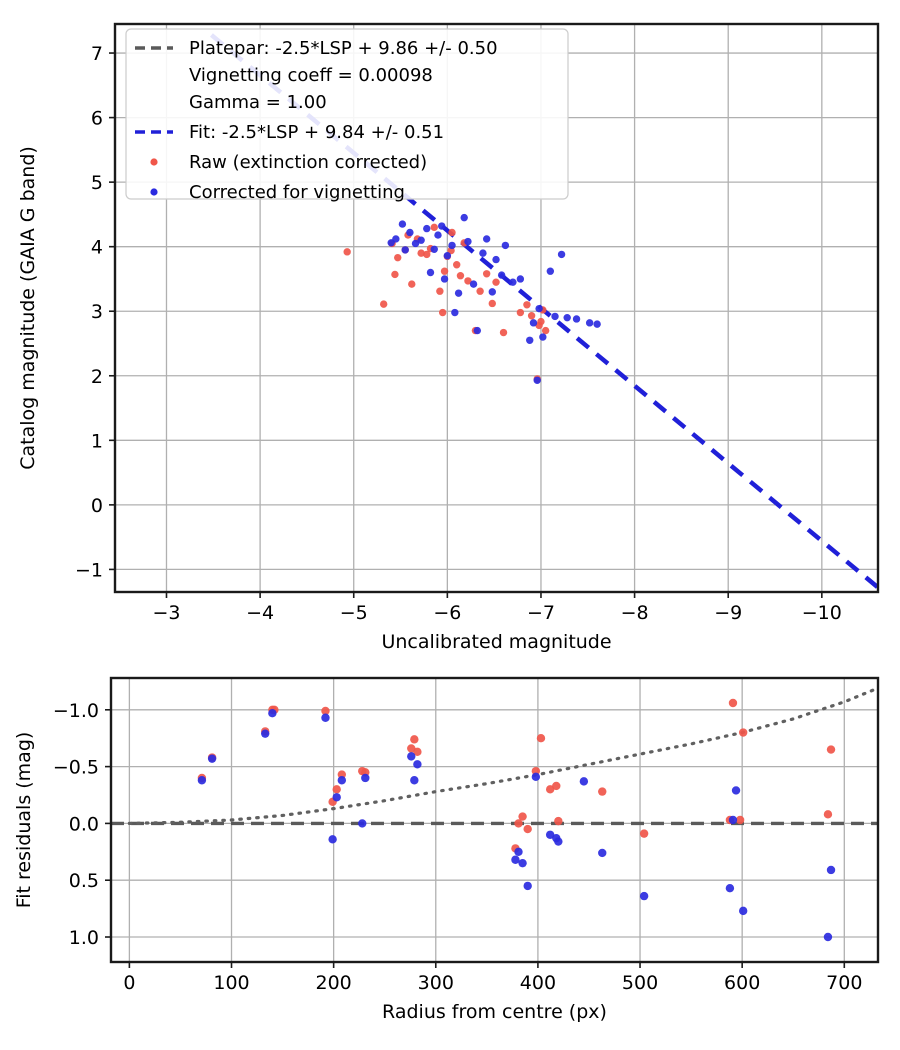 The height and width of the screenshot is (1050, 900). What do you see at coordinates (76, 711) in the screenshot?
I see `y-tick-label: −1.0` at bounding box center [76, 711].